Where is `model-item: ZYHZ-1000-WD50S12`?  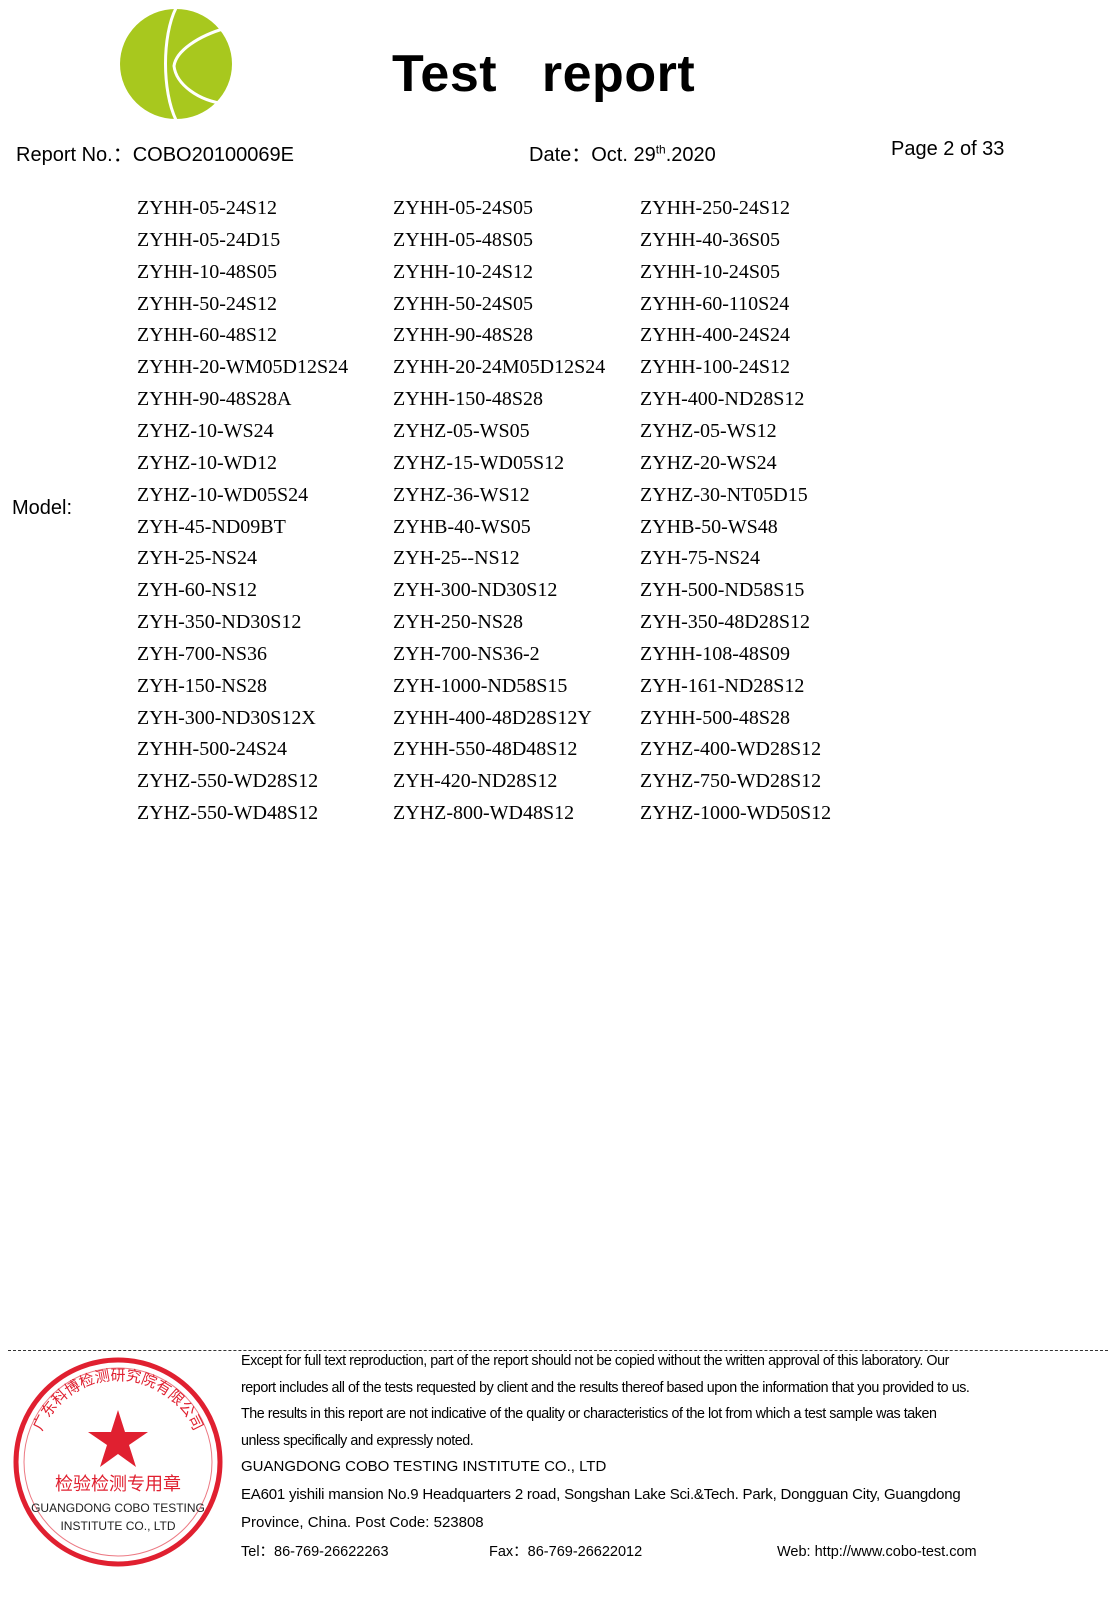
model-item: ZYHZ-1000-WD50S12 is located at coordinates (736, 813).